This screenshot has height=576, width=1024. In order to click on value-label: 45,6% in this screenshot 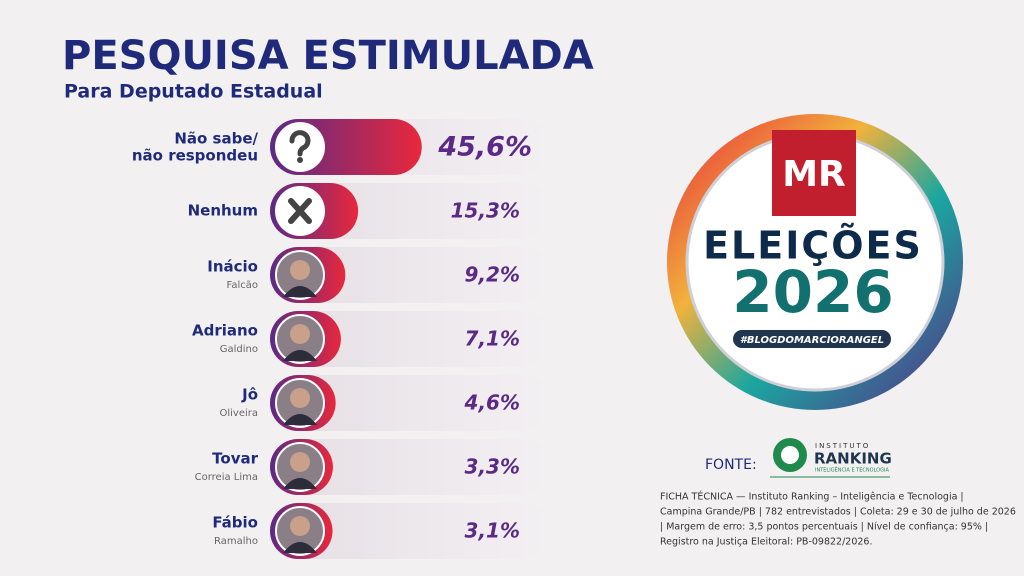, I will do `click(484, 147)`.